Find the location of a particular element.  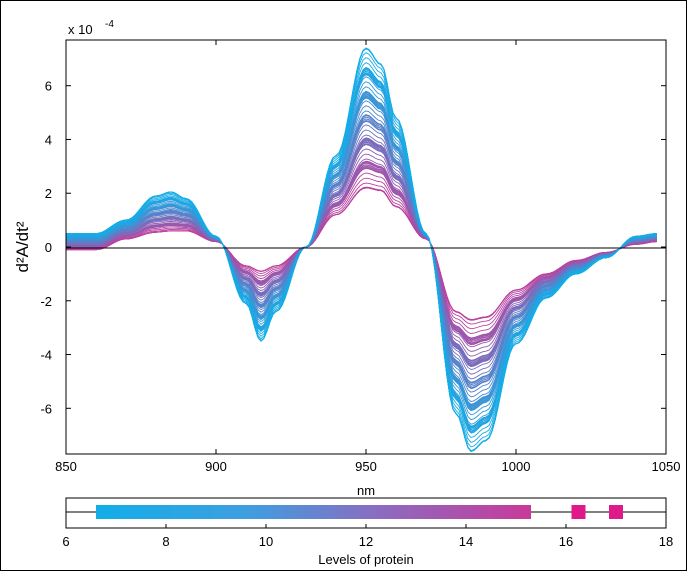

protein-axis-label: Levels of protein is located at coordinates (365, 559).